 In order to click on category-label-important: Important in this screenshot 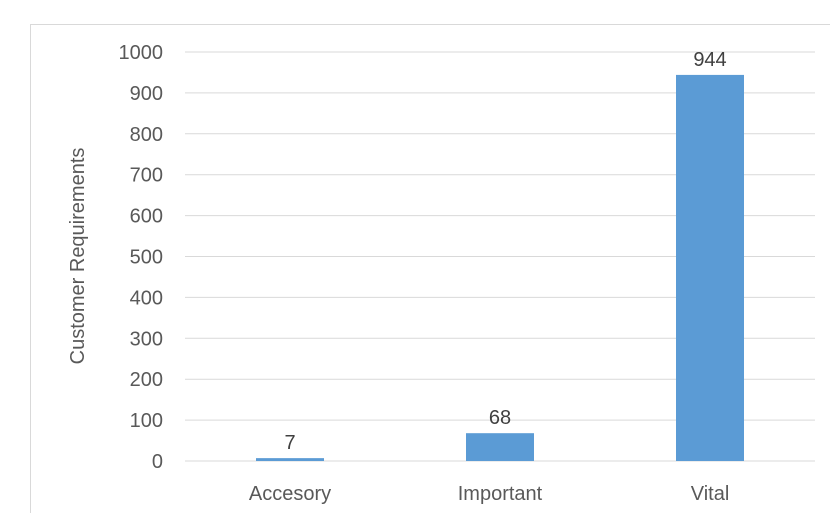, I will do `click(500, 494)`.